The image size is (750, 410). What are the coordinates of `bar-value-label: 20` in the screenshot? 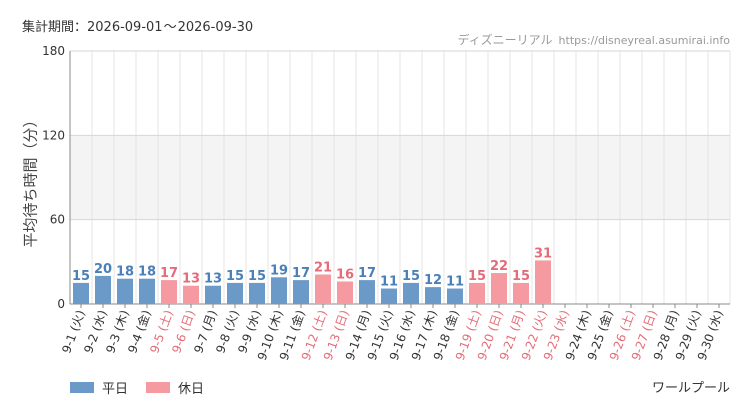 It's located at (103, 269).